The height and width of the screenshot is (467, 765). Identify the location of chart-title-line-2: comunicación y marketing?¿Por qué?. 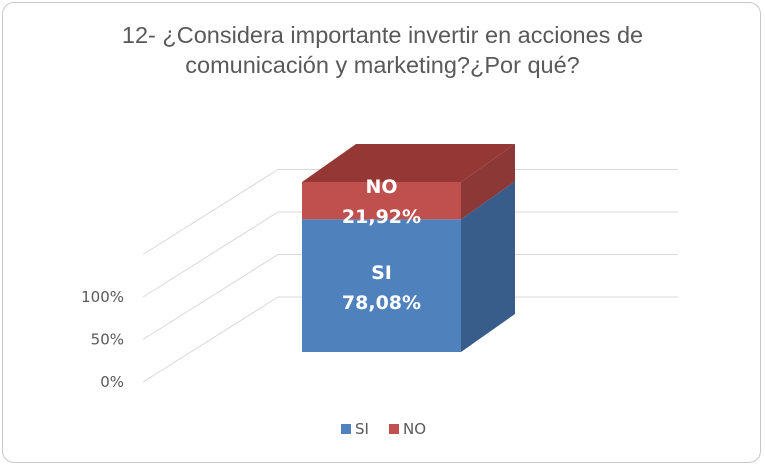
(382, 65).